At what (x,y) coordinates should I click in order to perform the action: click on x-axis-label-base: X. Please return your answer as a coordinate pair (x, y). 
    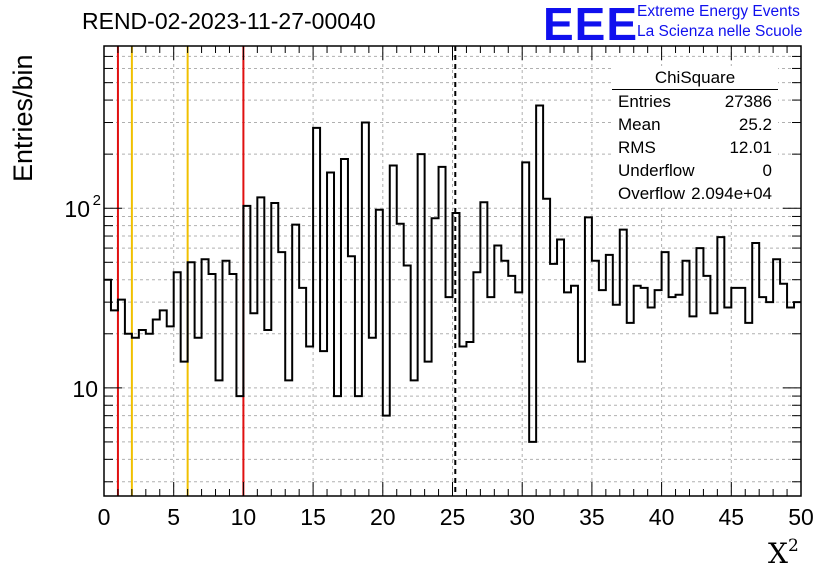
    Looking at the image, I should click on (778, 553).